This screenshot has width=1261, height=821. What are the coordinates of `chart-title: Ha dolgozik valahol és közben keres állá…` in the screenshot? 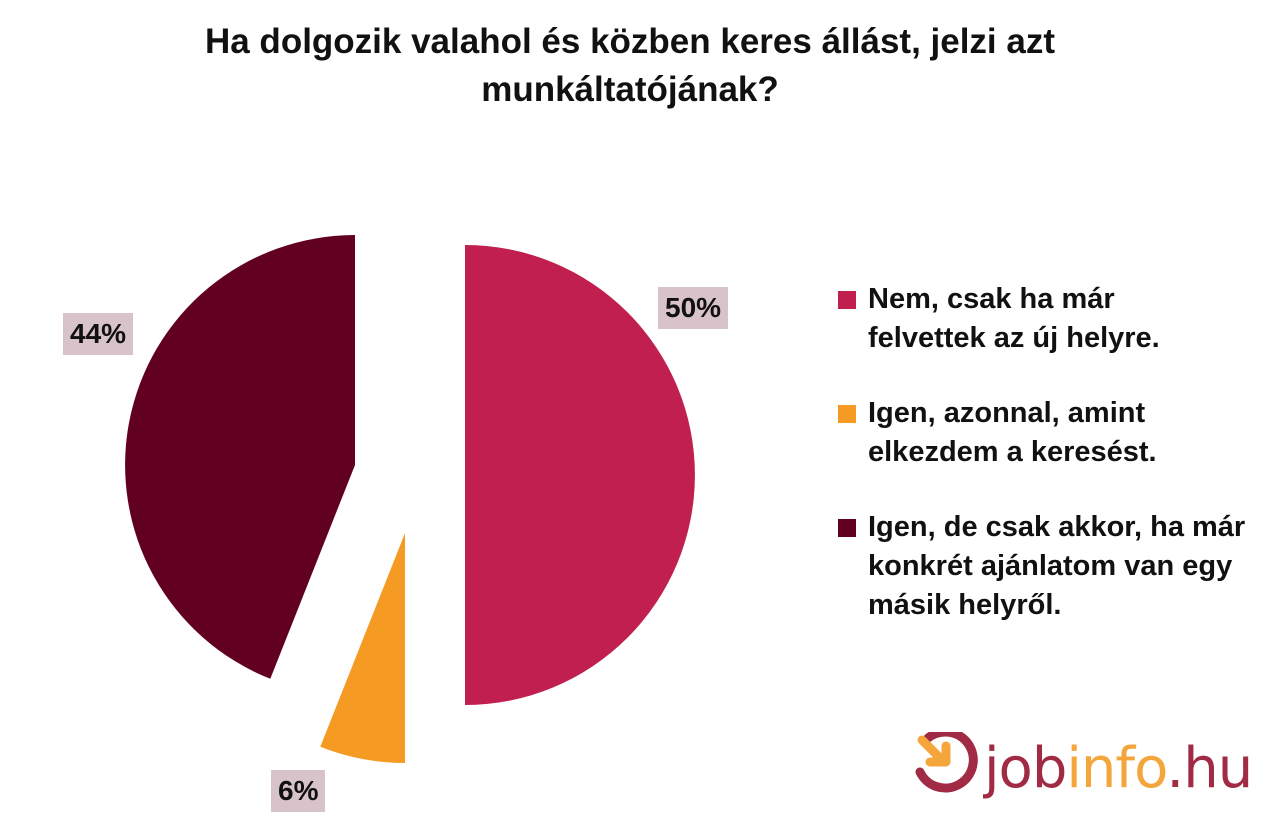 It's located at (630, 66).